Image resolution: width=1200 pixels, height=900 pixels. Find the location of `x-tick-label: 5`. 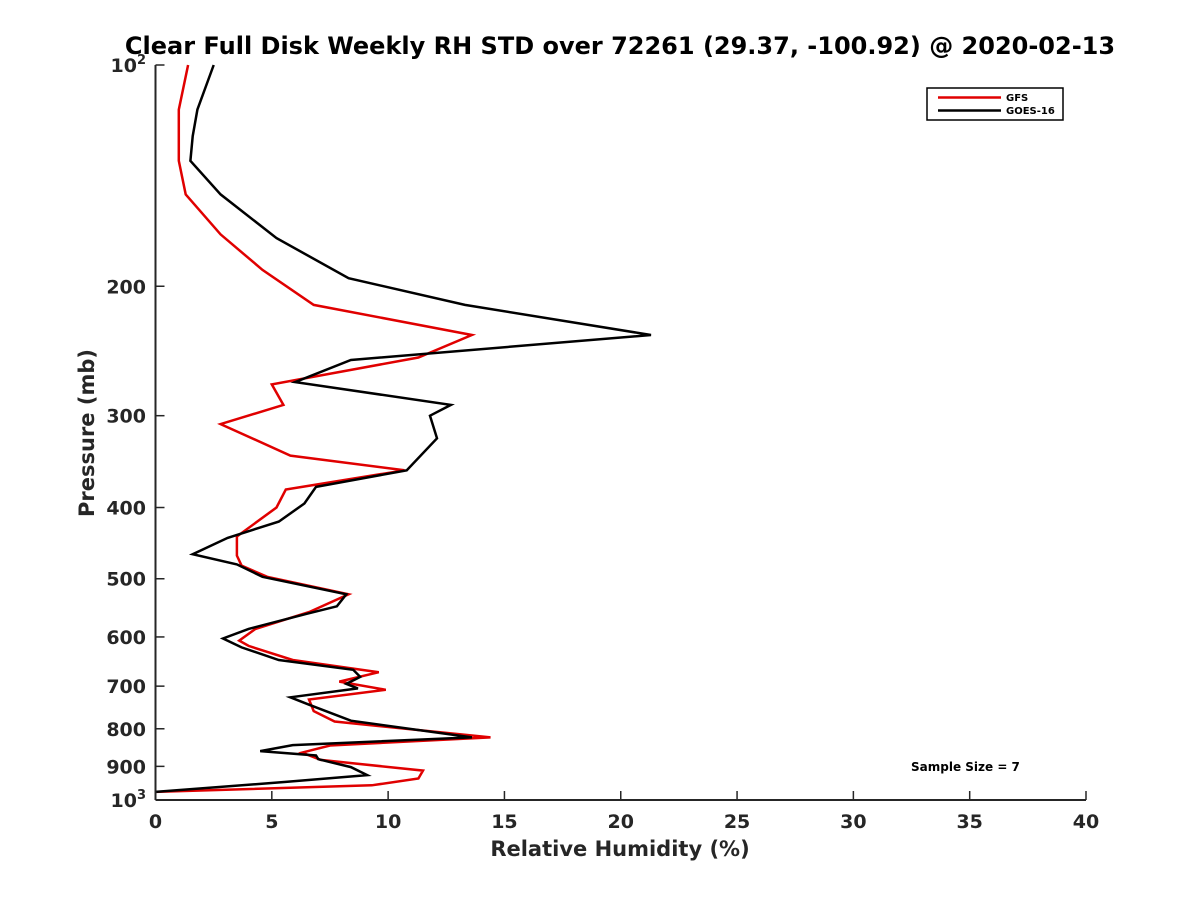

x-tick-label: 5 is located at coordinates (271, 822).